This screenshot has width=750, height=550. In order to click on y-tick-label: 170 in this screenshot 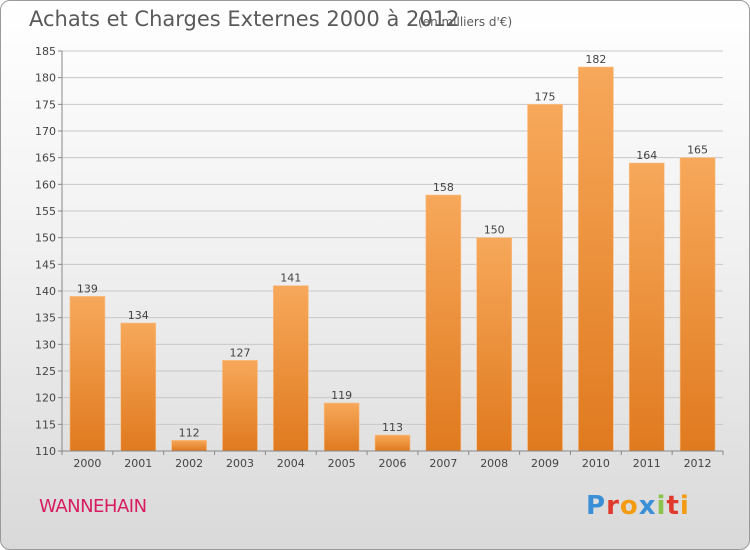, I will do `click(45, 131)`.